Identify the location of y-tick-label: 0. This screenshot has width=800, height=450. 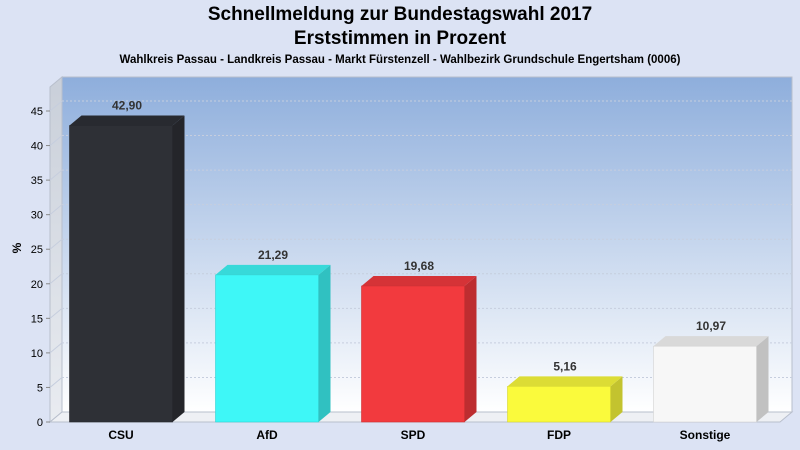
(40, 423).